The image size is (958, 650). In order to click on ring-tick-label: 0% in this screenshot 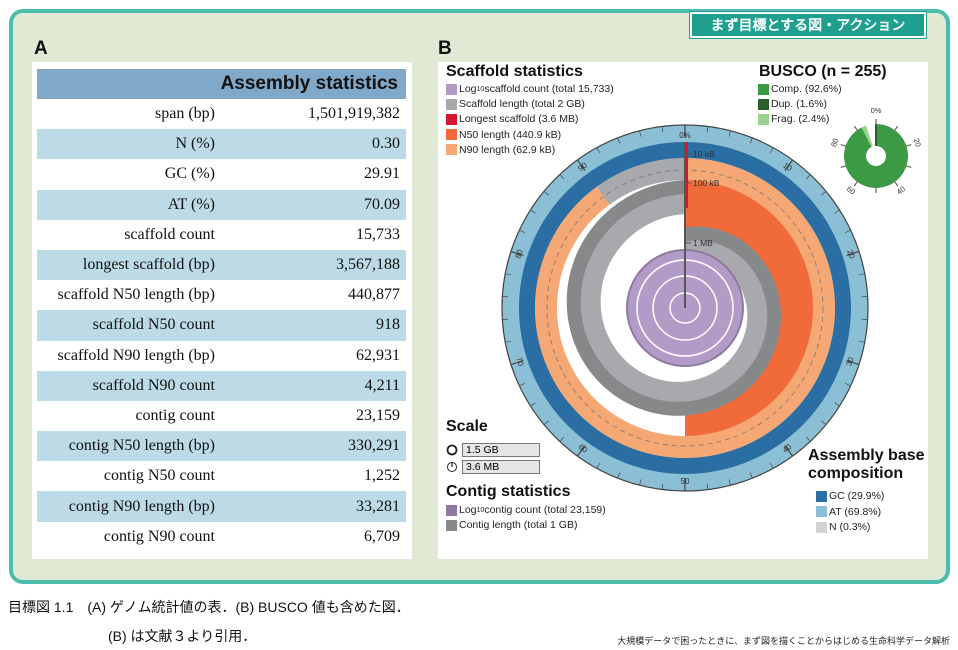, I will do `click(685, 135)`.